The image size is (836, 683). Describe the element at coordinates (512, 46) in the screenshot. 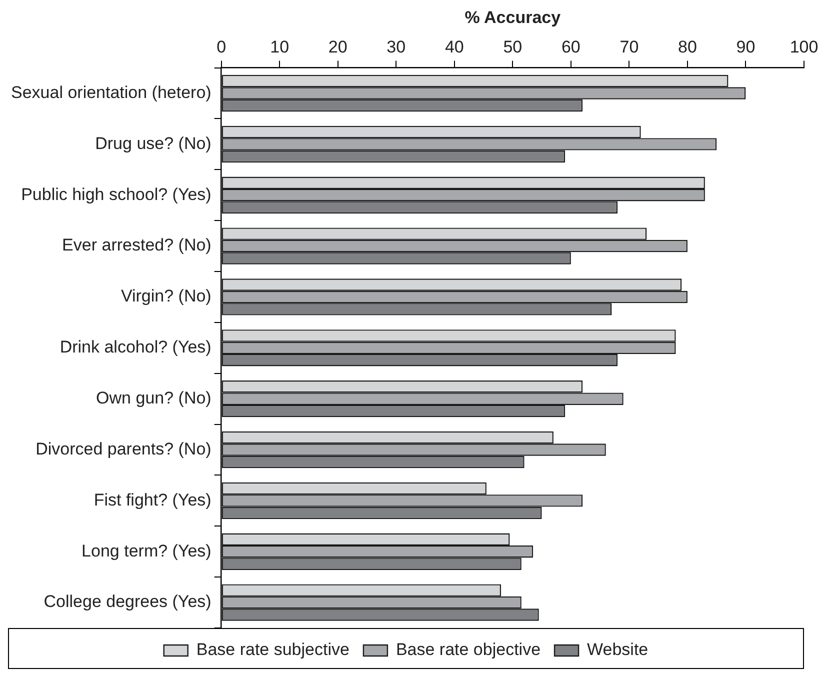

I see `x-tick-label: 50` at that location.